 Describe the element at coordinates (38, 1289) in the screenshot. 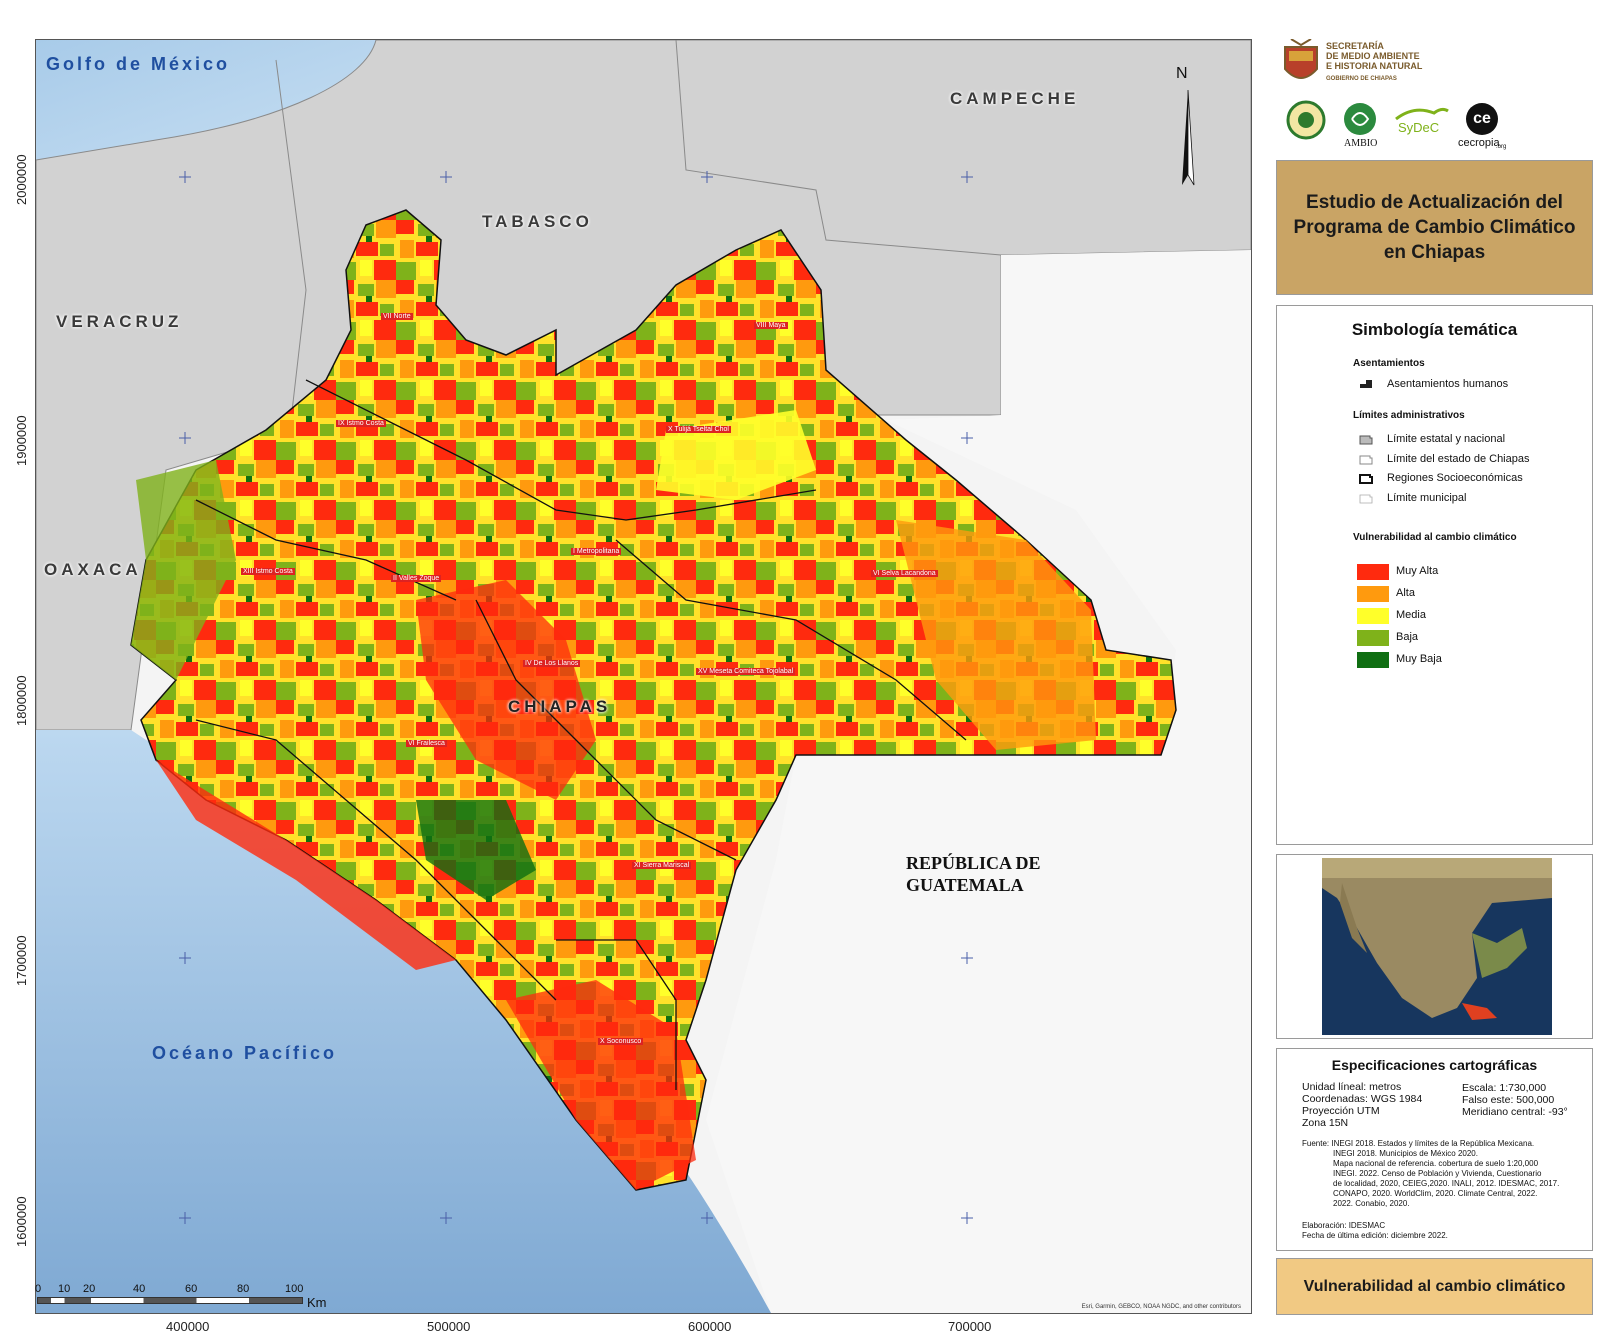

I see `scale-label: 0` at that location.